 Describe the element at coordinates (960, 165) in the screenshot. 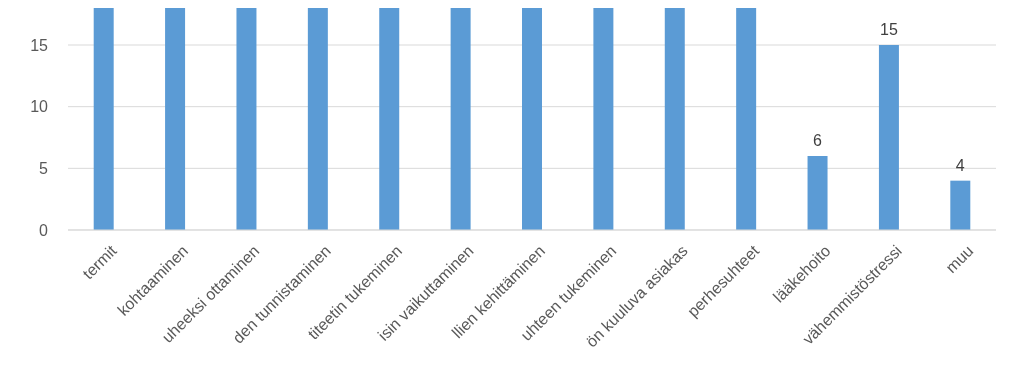

I see `data-label: 4` at that location.